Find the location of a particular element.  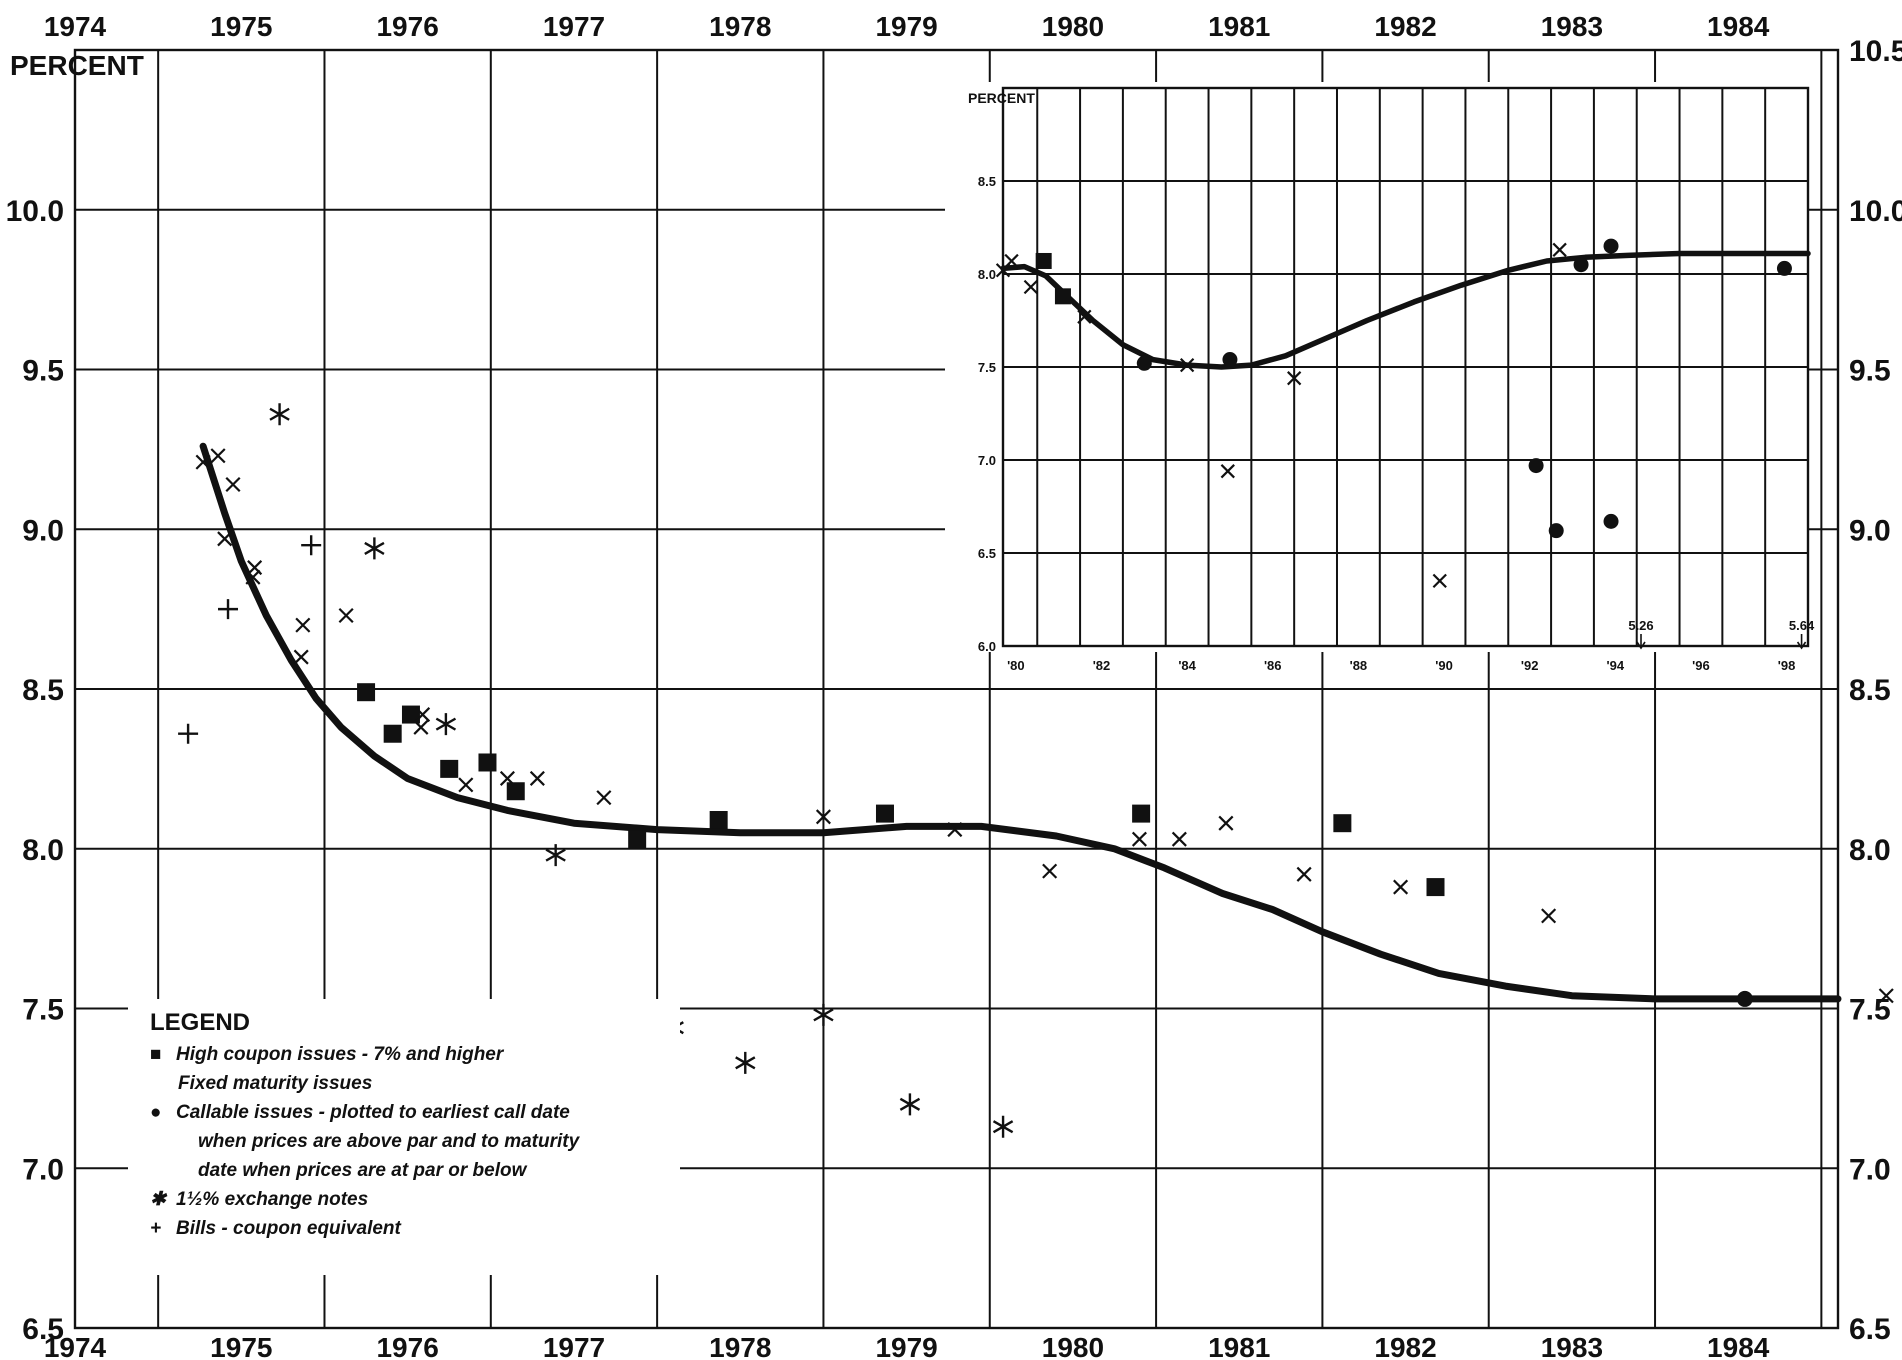

main-x-tick-top: 1982 is located at coordinates (1405, 26).